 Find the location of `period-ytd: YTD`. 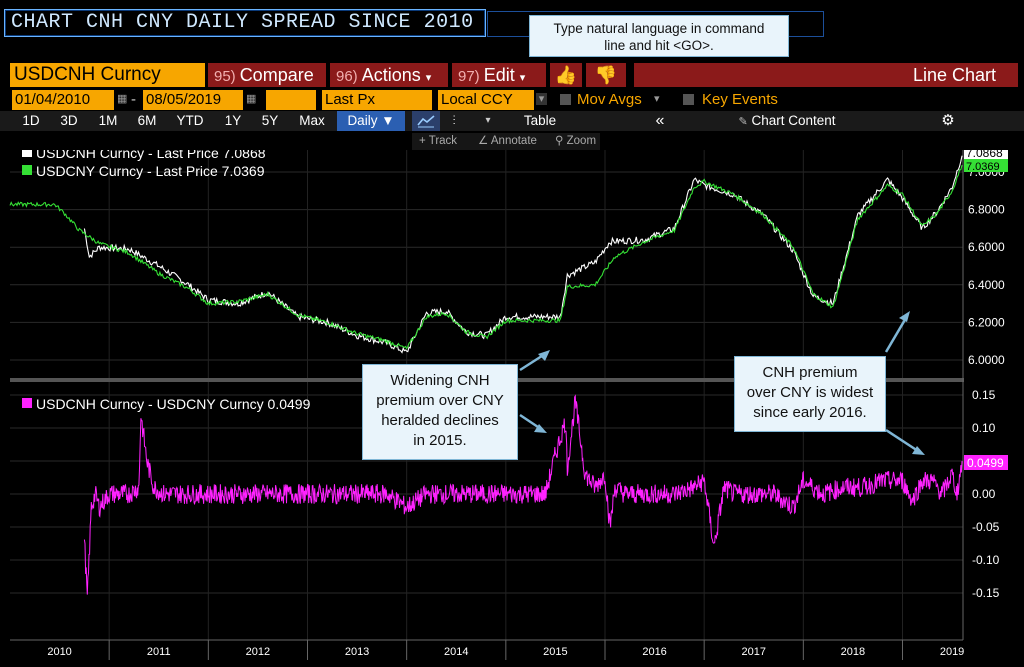

period-ytd: YTD is located at coordinates (190, 120).